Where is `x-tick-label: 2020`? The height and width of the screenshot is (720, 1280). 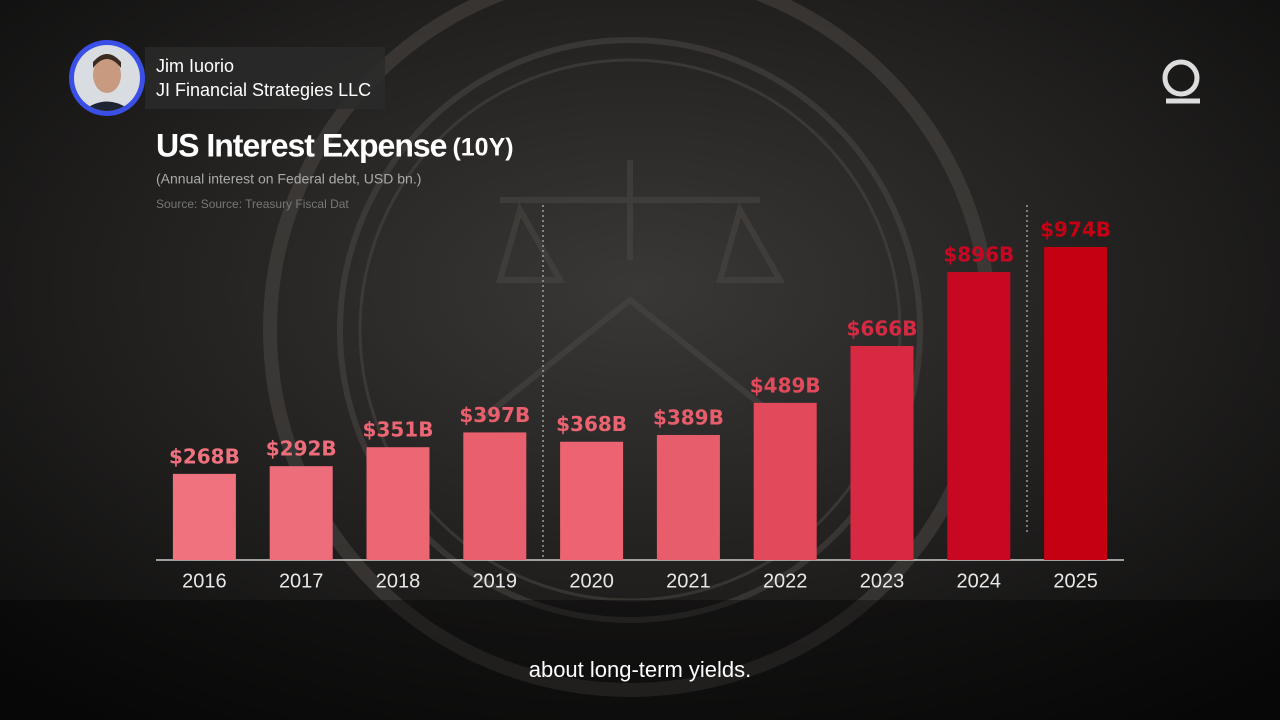 x-tick-label: 2020 is located at coordinates (591, 581).